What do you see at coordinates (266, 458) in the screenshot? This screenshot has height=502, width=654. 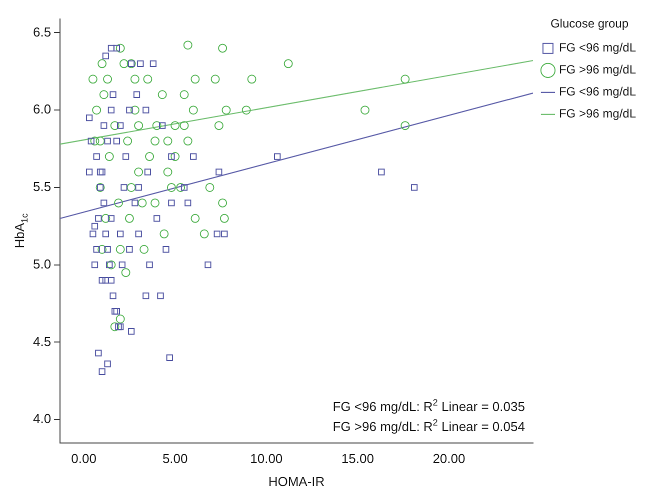 I see `x-tick-label: 10.00` at bounding box center [266, 458].